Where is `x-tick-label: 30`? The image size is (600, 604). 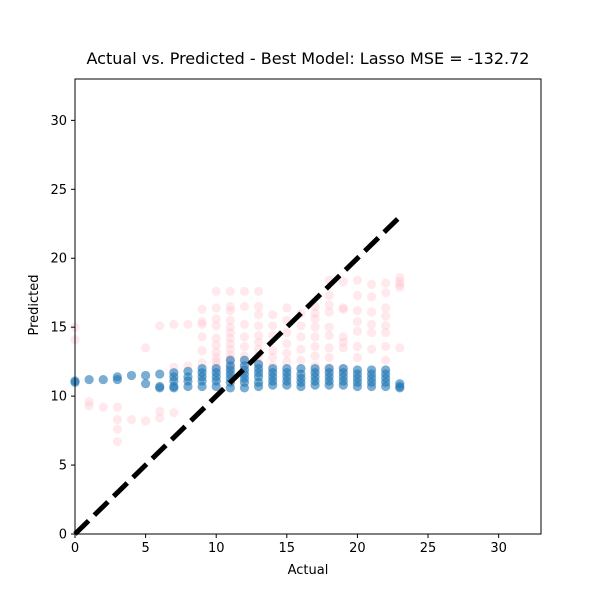
x-tick-label: 30 is located at coordinates (498, 548).